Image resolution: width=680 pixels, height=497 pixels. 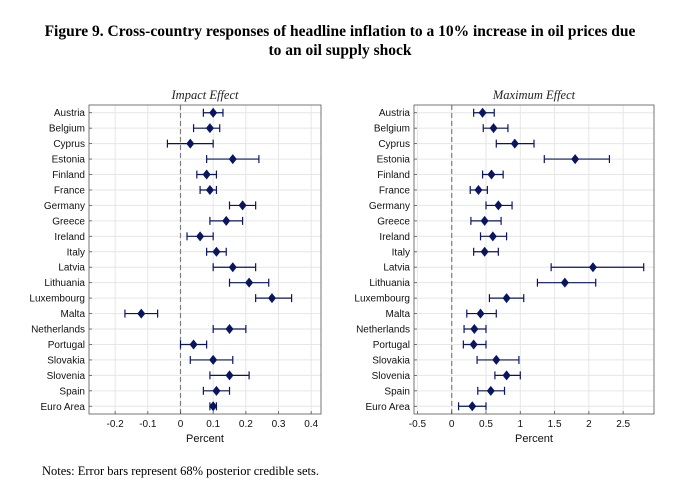 What do you see at coordinates (340, 50) in the screenshot?
I see `figure-title-line2: to an oil supply shock` at bounding box center [340, 50].